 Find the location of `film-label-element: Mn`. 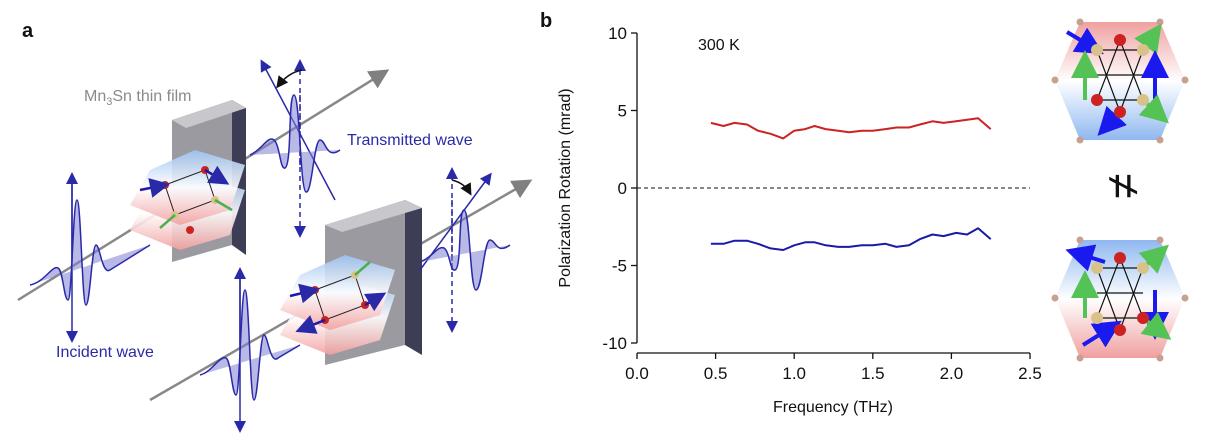

film-label-element: Mn is located at coordinates (95, 96).